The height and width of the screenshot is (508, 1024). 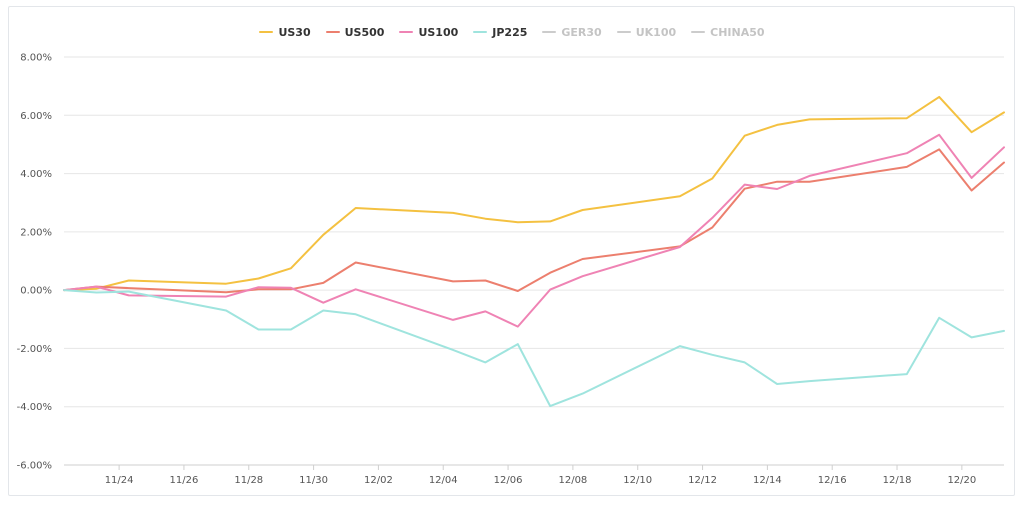 I want to click on legend-item-china50: CHINA50, so click(x=728, y=32).